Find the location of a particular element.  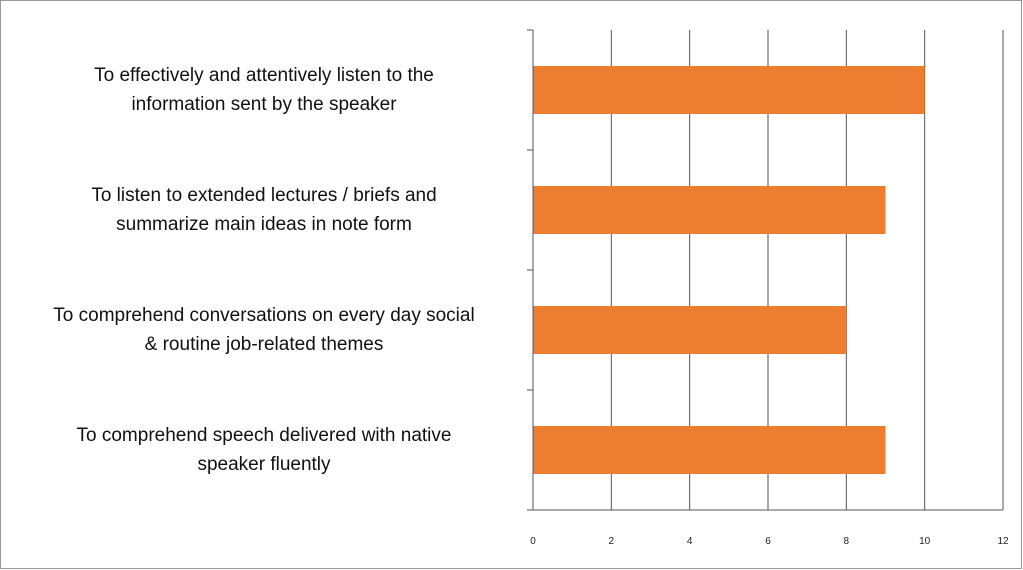

x-tick-label: 0 is located at coordinates (533, 541).